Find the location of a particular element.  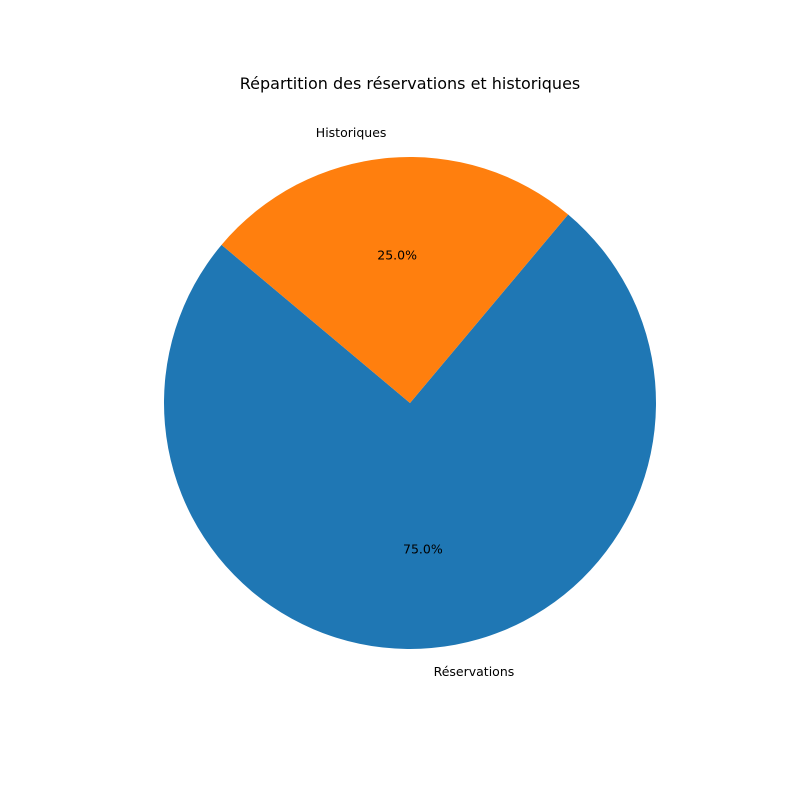

slice-label-reservations: Réservations is located at coordinates (474, 671).